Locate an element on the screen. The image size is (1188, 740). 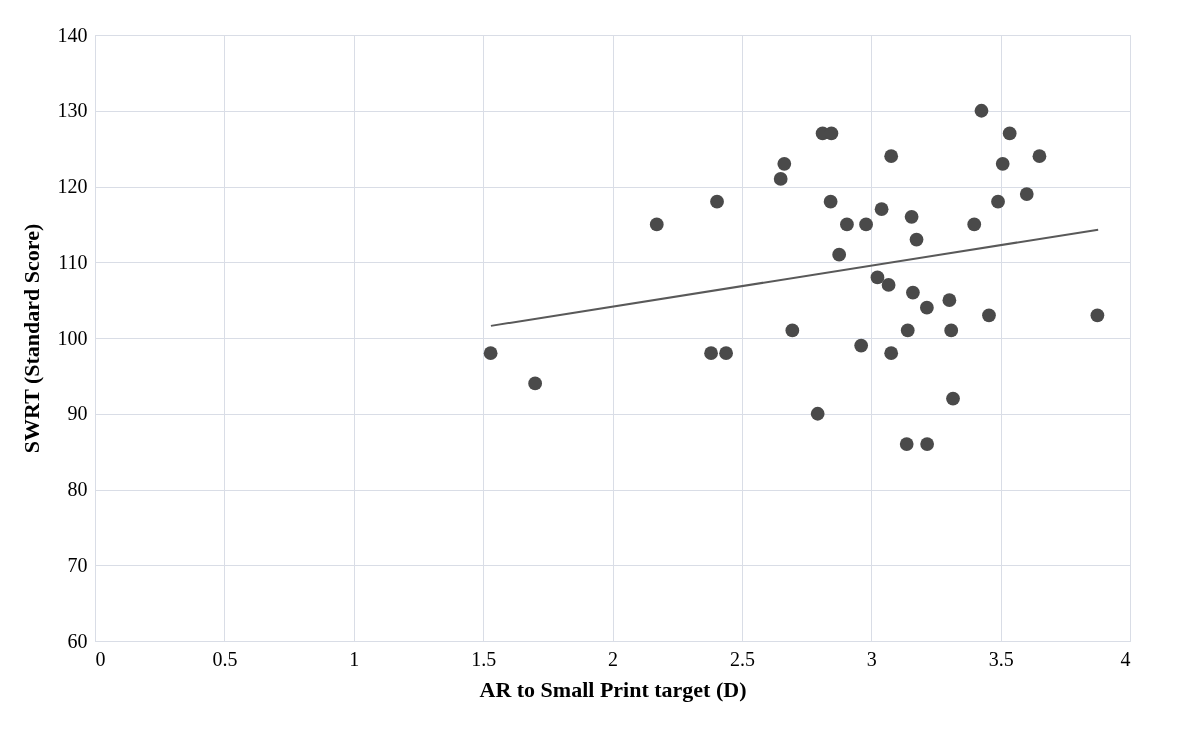
x-tick-label: 0 is located at coordinates (100, 658).